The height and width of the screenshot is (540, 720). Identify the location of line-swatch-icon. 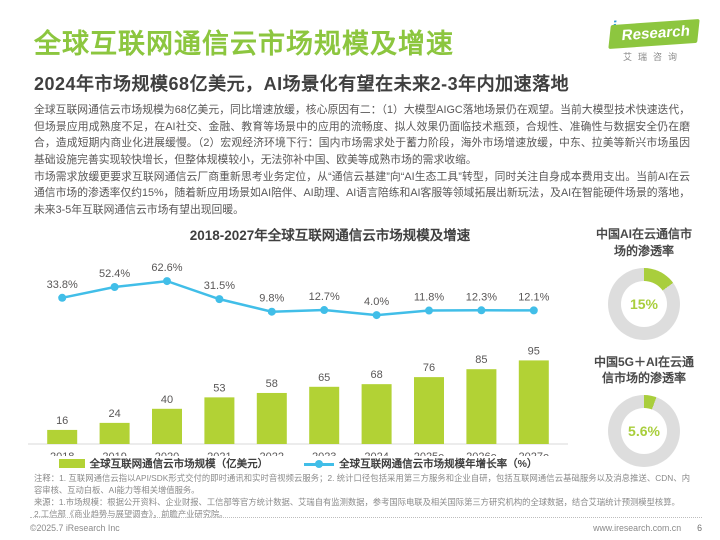
(319, 463).